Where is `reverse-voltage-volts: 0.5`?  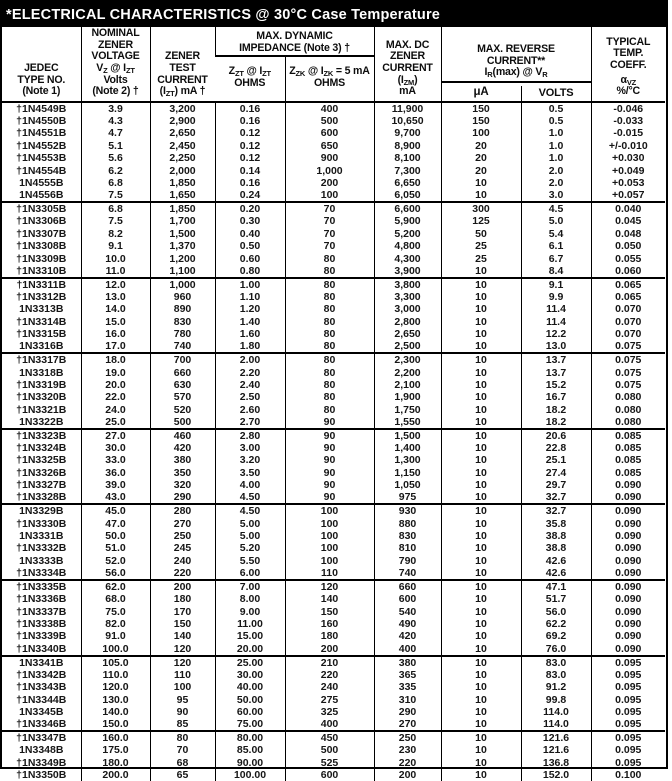 reverse-voltage-volts: 0.5 is located at coordinates (556, 121).